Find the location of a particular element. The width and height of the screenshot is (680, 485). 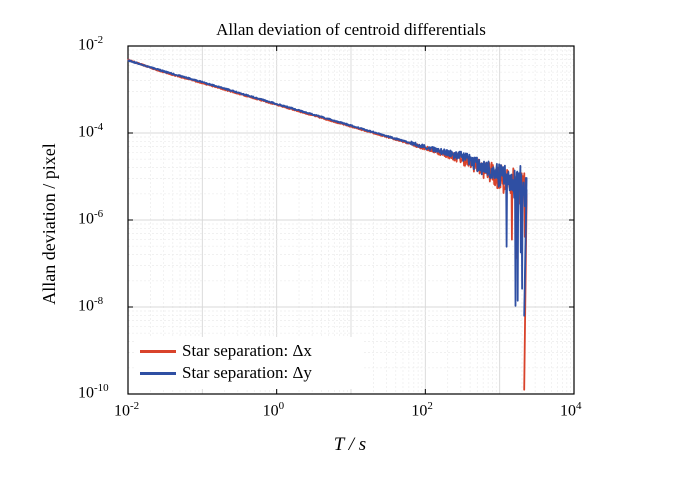

y-tick-label: 10⁻¹⁰ is located at coordinates (93, 392).